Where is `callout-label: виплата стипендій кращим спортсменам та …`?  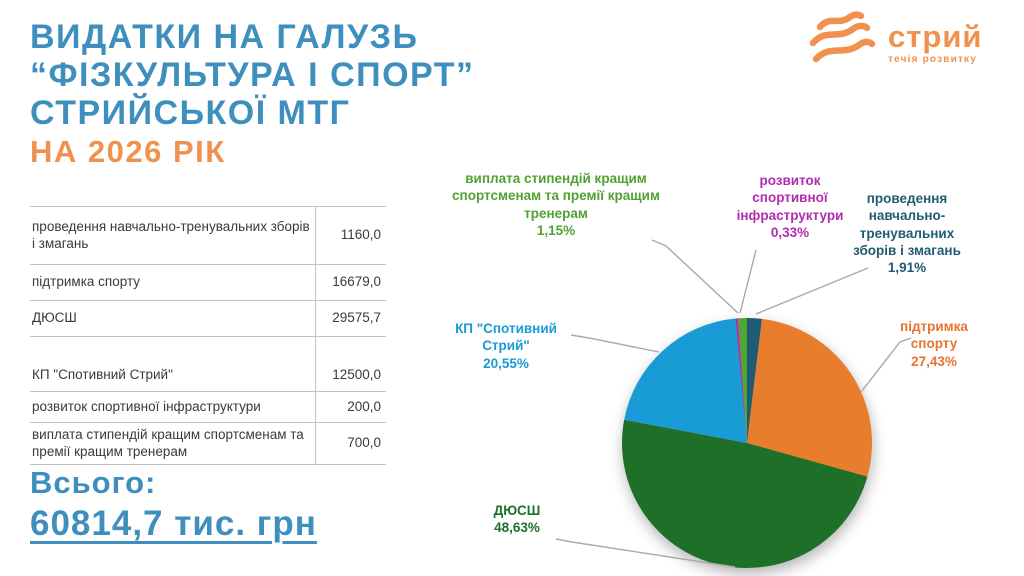
callout-label: виплата стипендій кращим спортсменам та … is located at coordinates (556, 196).